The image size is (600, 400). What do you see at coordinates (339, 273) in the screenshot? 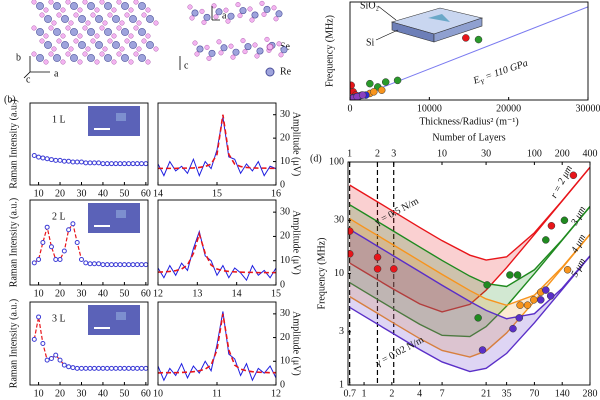
I see `y-tick-label: 10` at bounding box center [339, 273].